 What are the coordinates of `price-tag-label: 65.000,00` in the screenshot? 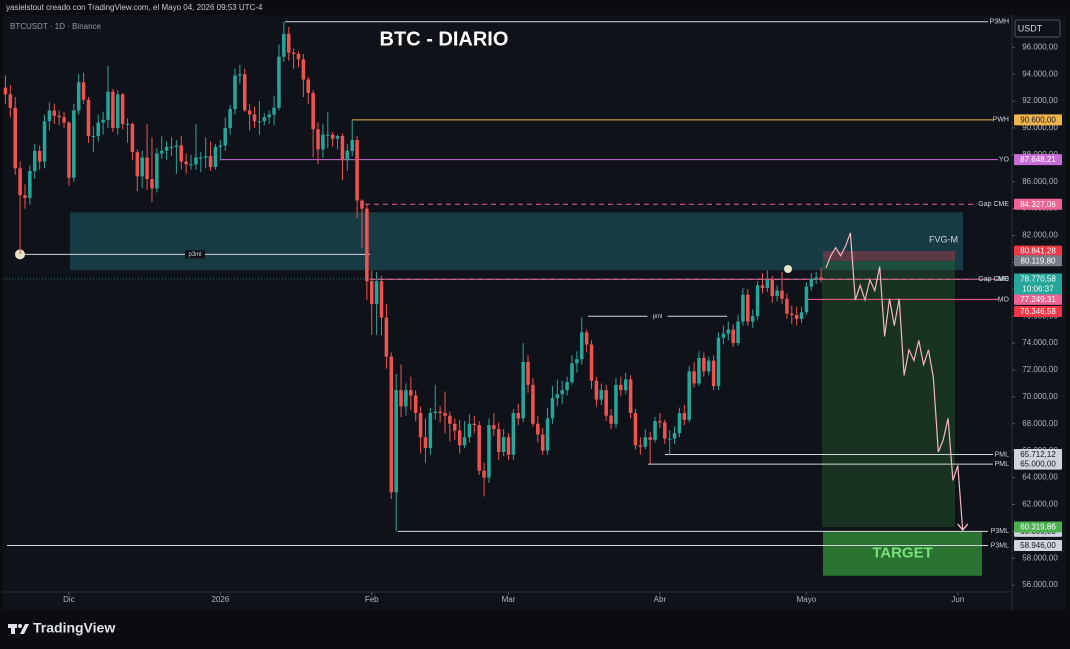 It's located at (1038, 464).